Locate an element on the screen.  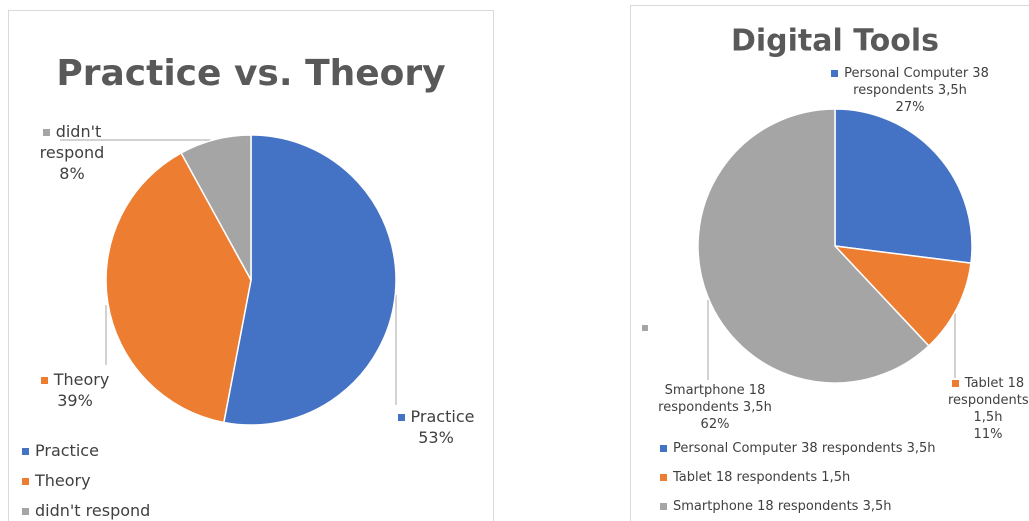
label-category: Tablet 18 respondents 1,5h is located at coordinates (988, 400).